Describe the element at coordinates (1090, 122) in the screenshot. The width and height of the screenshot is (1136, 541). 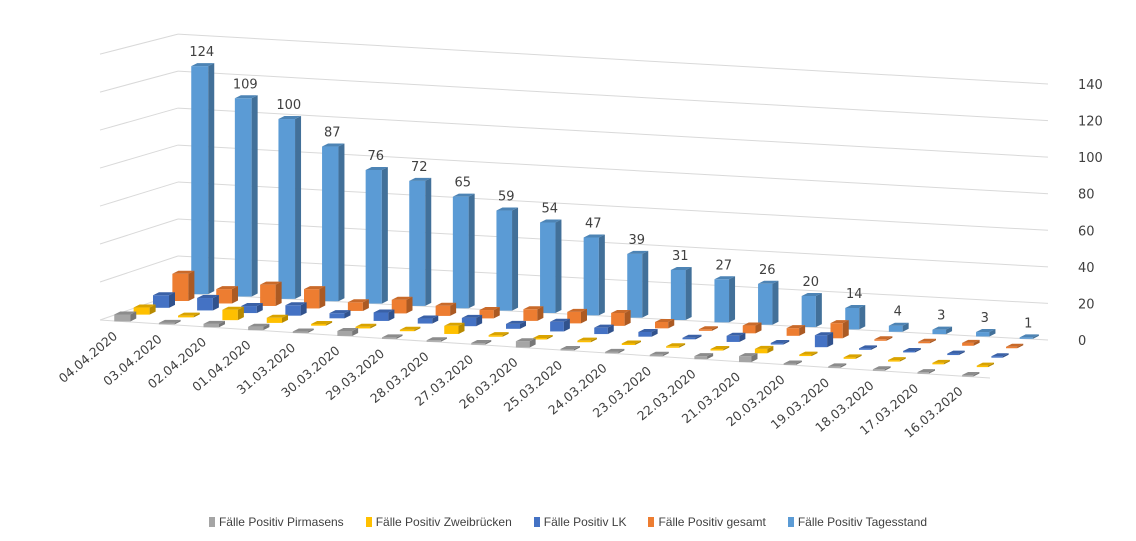
I see `y-tick-label: 120` at that location.